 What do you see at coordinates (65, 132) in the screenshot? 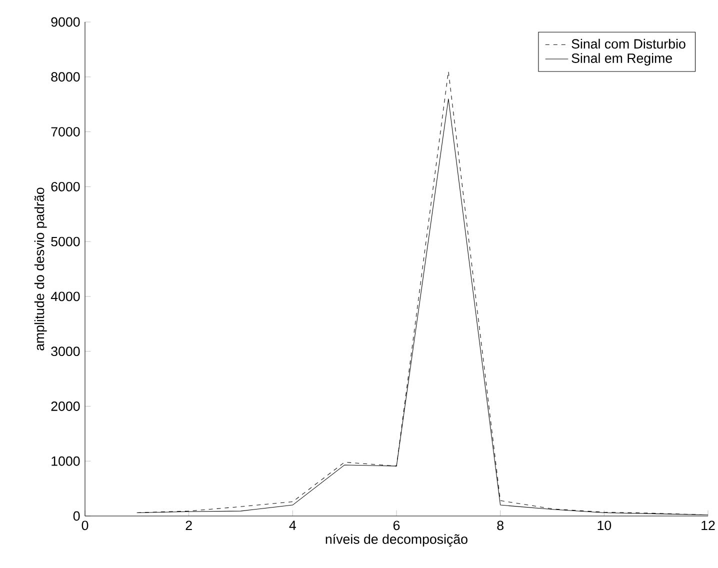
I see `y-tick-label: 7000` at bounding box center [65, 132].